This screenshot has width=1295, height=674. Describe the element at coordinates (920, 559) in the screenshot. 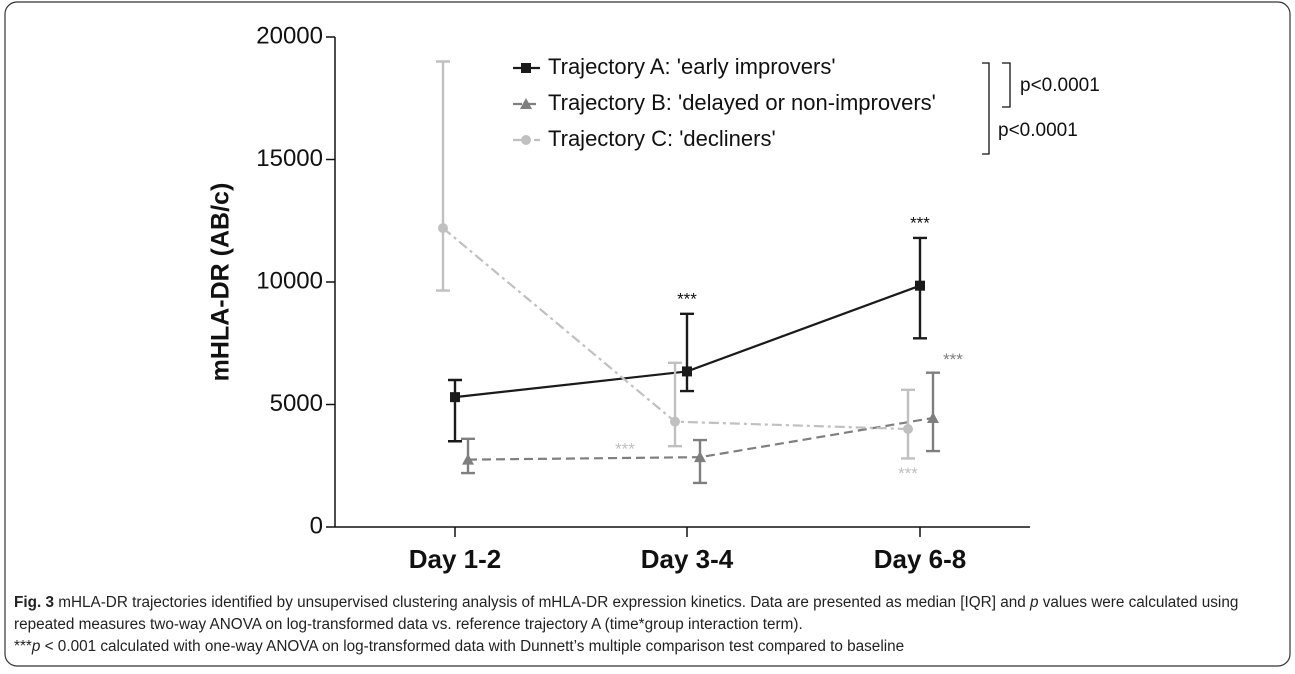

I see `x-tick-label: Day 6-8` at that location.